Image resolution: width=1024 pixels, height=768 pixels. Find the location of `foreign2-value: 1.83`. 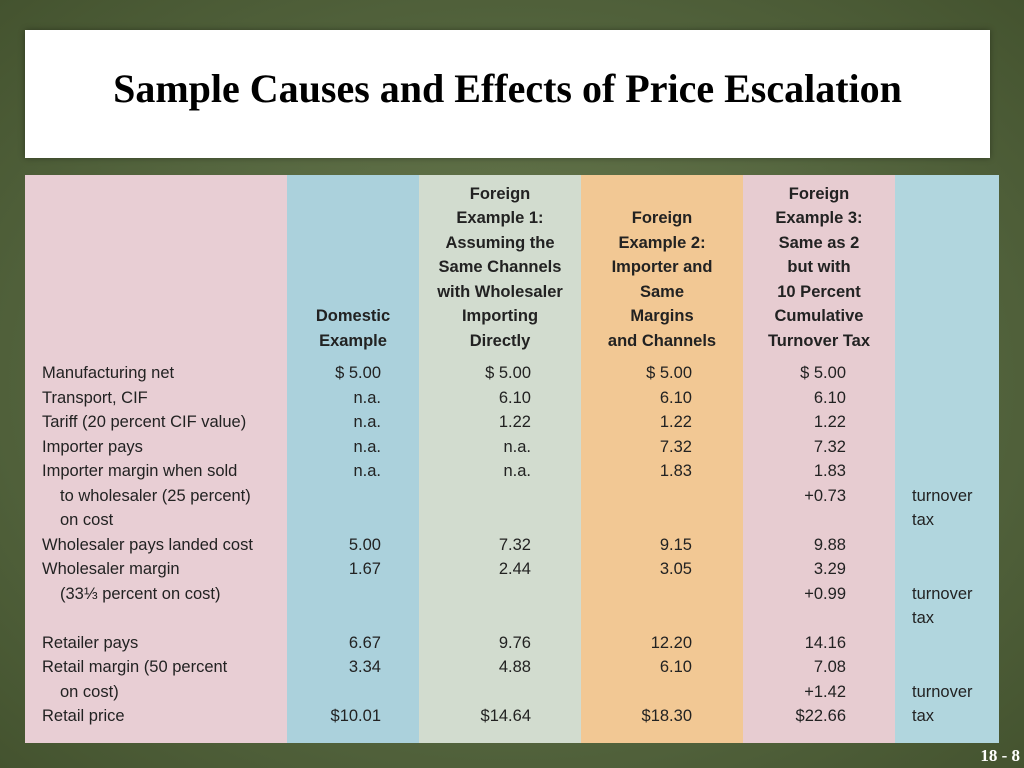

foreign2-value: 1.83 is located at coordinates (675, 471).